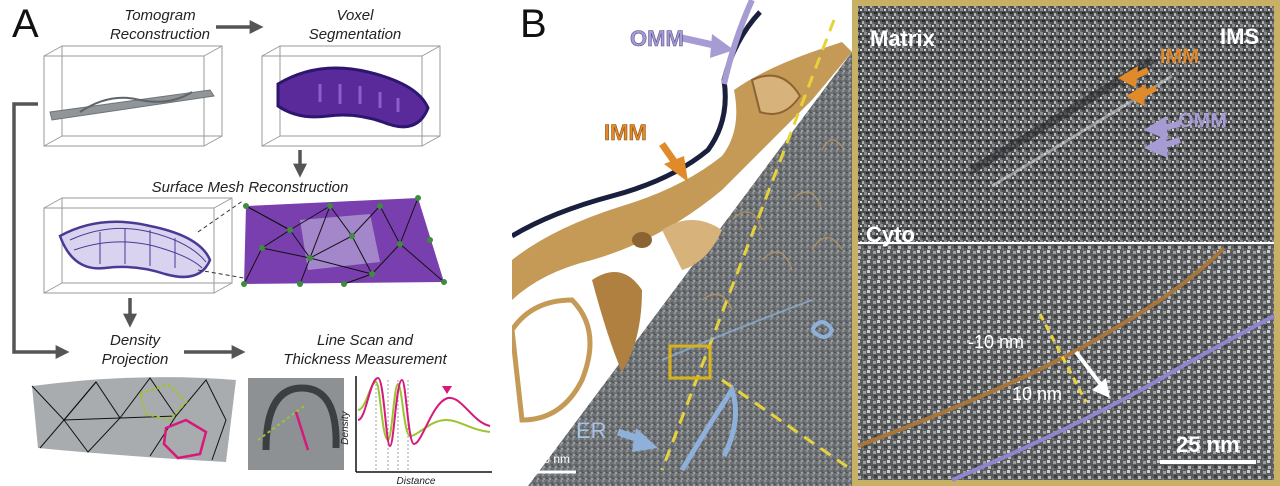 Image resolution: width=1280 pixels, height=486 pixels. Describe the element at coordinates (221, 216) in the screenshot. I see `zoom-line-top` at that location.